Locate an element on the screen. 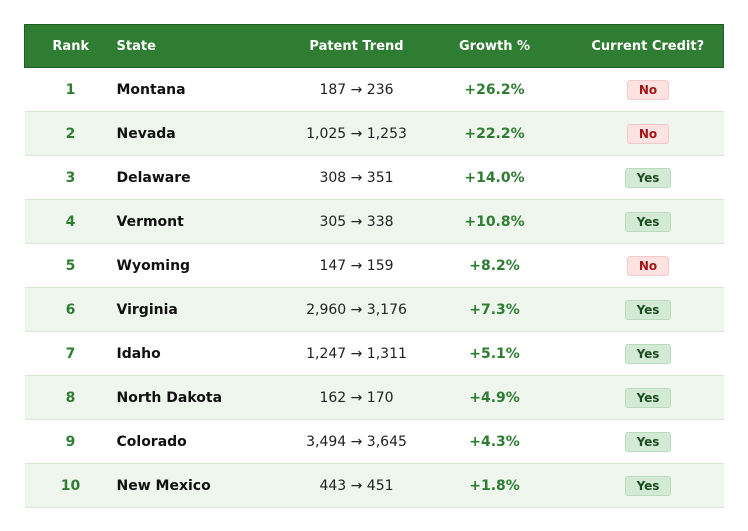 The height and width of the screenshot is (531, 748). patent-trend-cell: 147 → 159 is located at coordinates (356, 265).